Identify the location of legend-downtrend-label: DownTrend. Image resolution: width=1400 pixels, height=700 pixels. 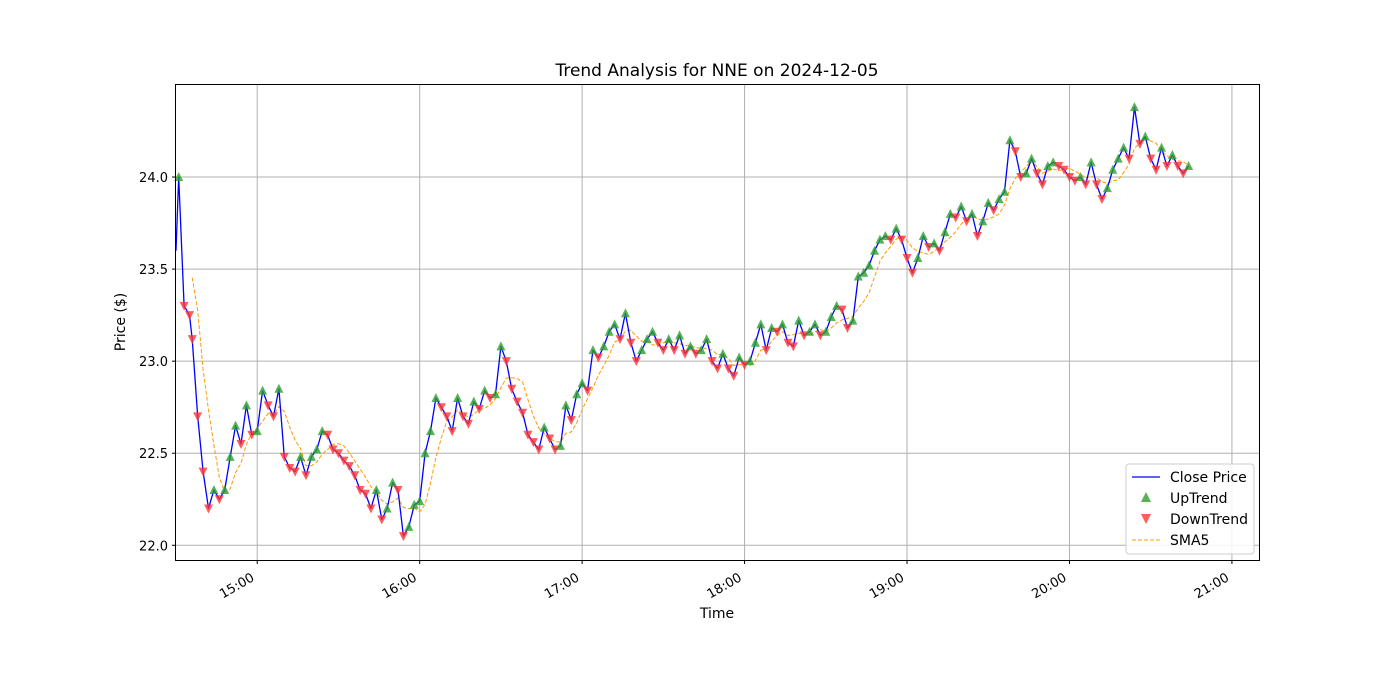
(1209, 520).